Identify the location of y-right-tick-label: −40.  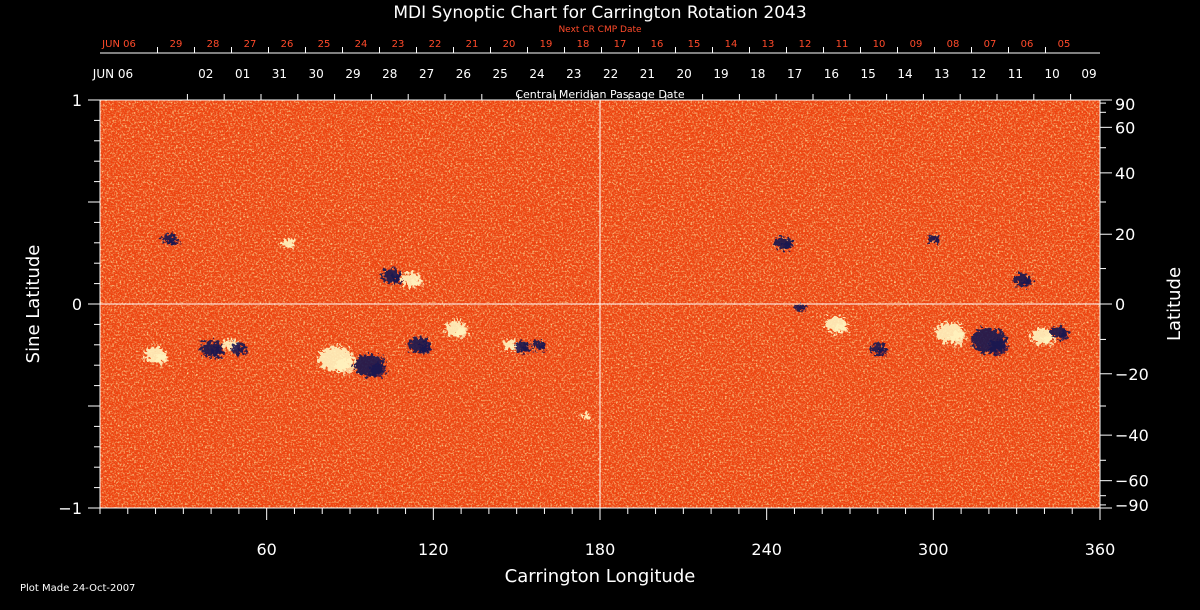
(1132, 435).